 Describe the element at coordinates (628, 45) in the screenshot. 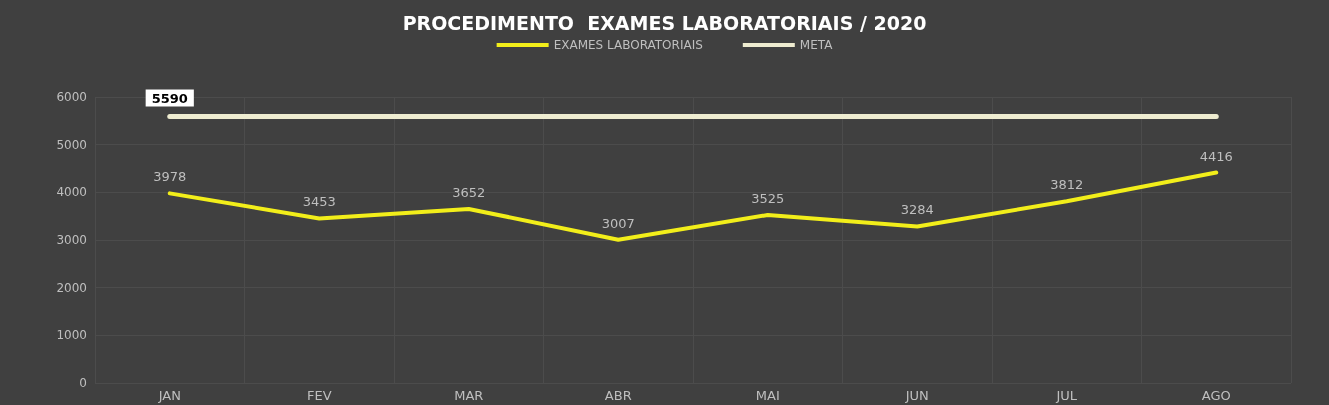

I see `legend-label: EXAMES LABORATORIAIS` at that location.